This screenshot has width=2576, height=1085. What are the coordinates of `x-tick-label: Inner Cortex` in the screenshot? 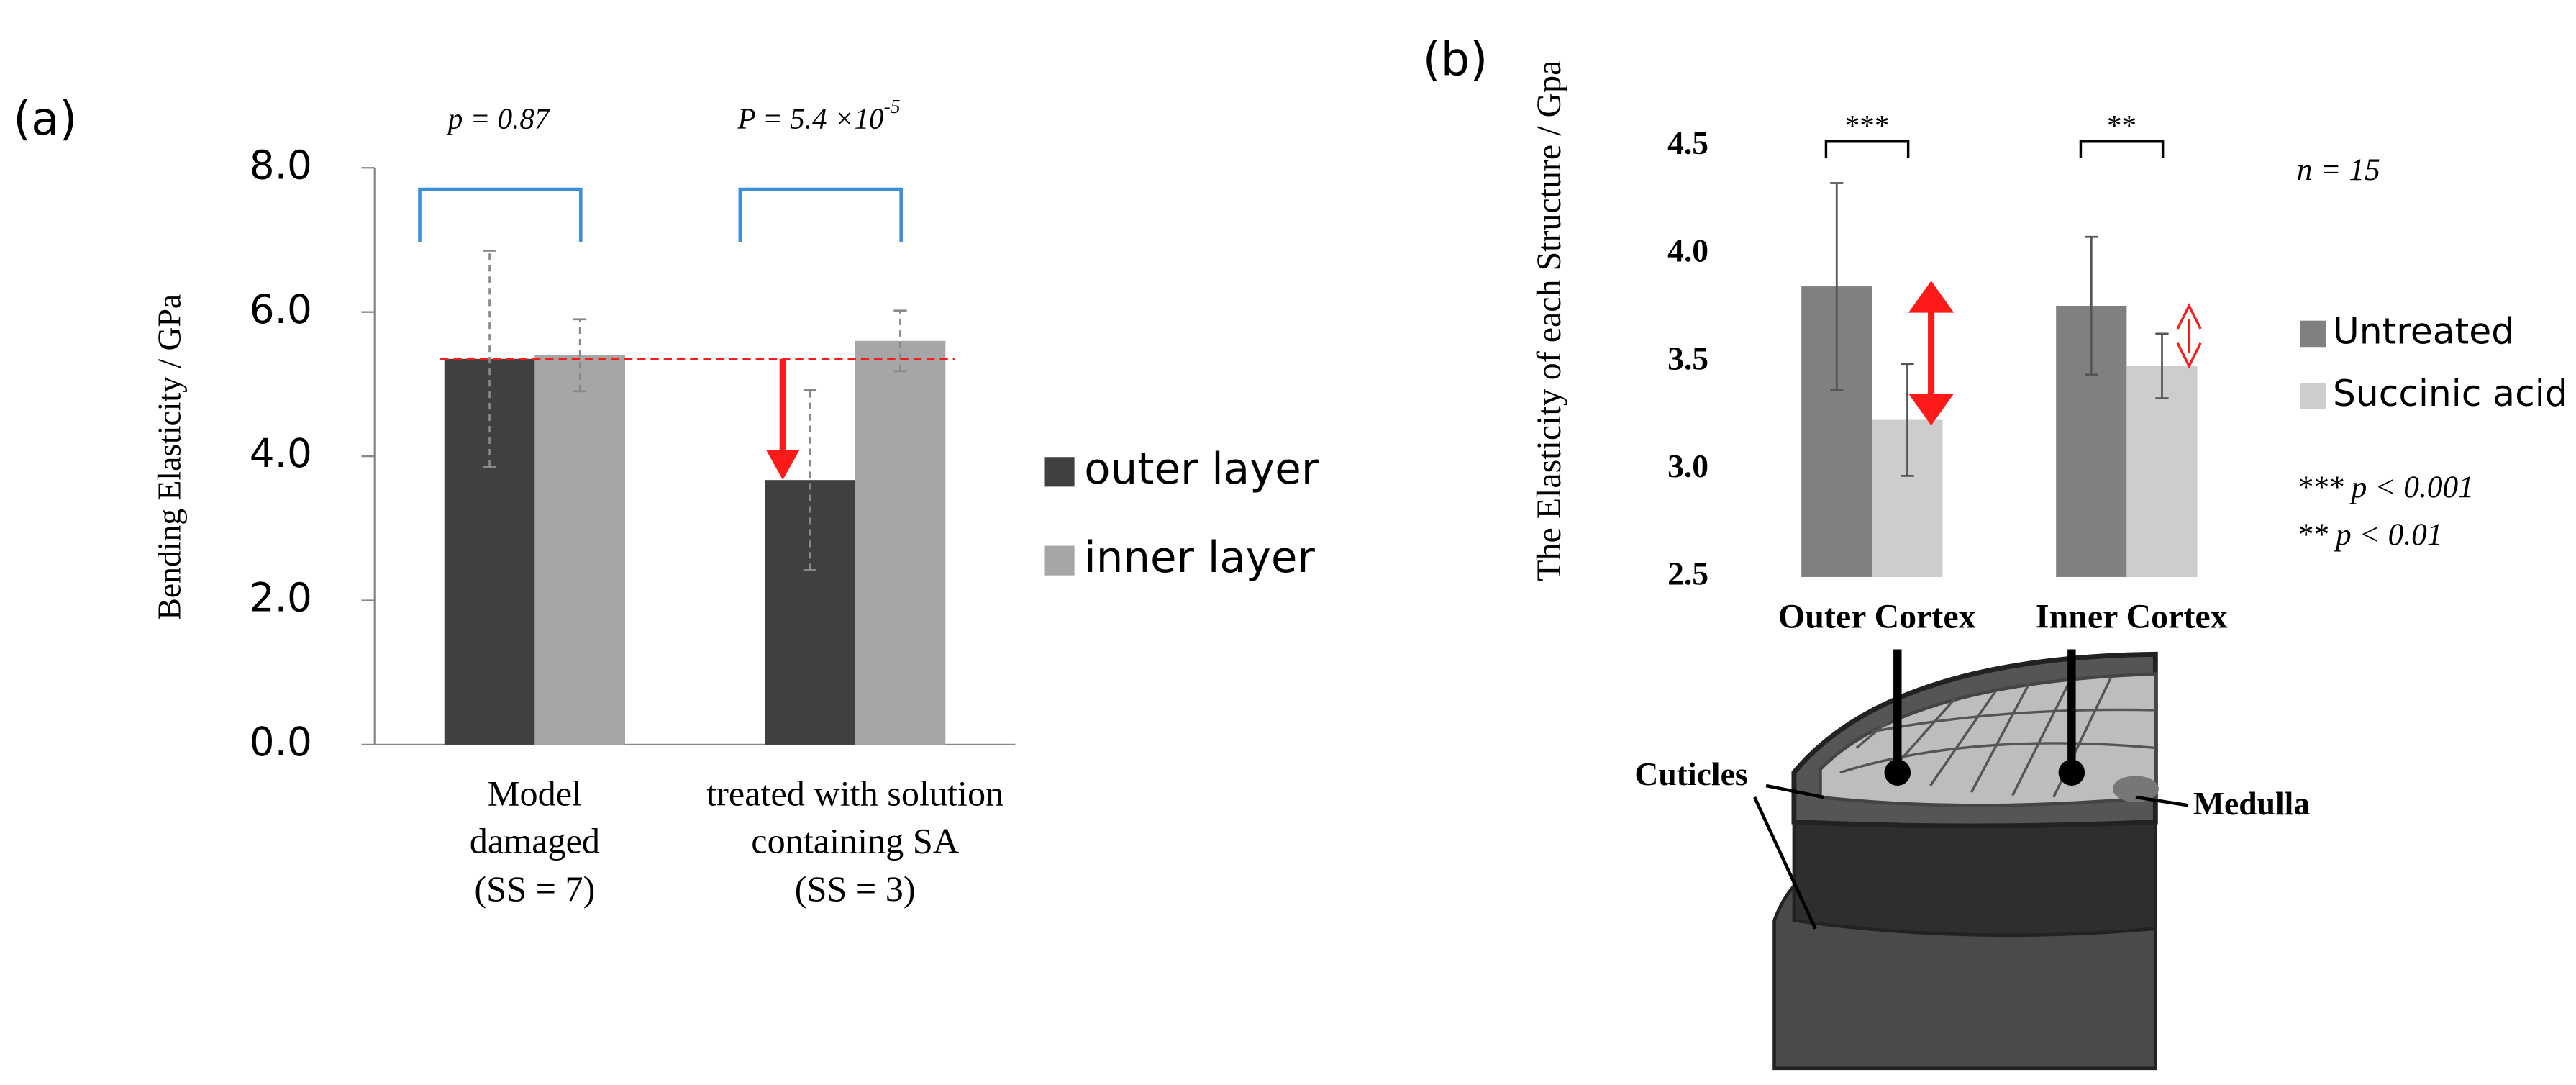 It's located at (2132, 616).